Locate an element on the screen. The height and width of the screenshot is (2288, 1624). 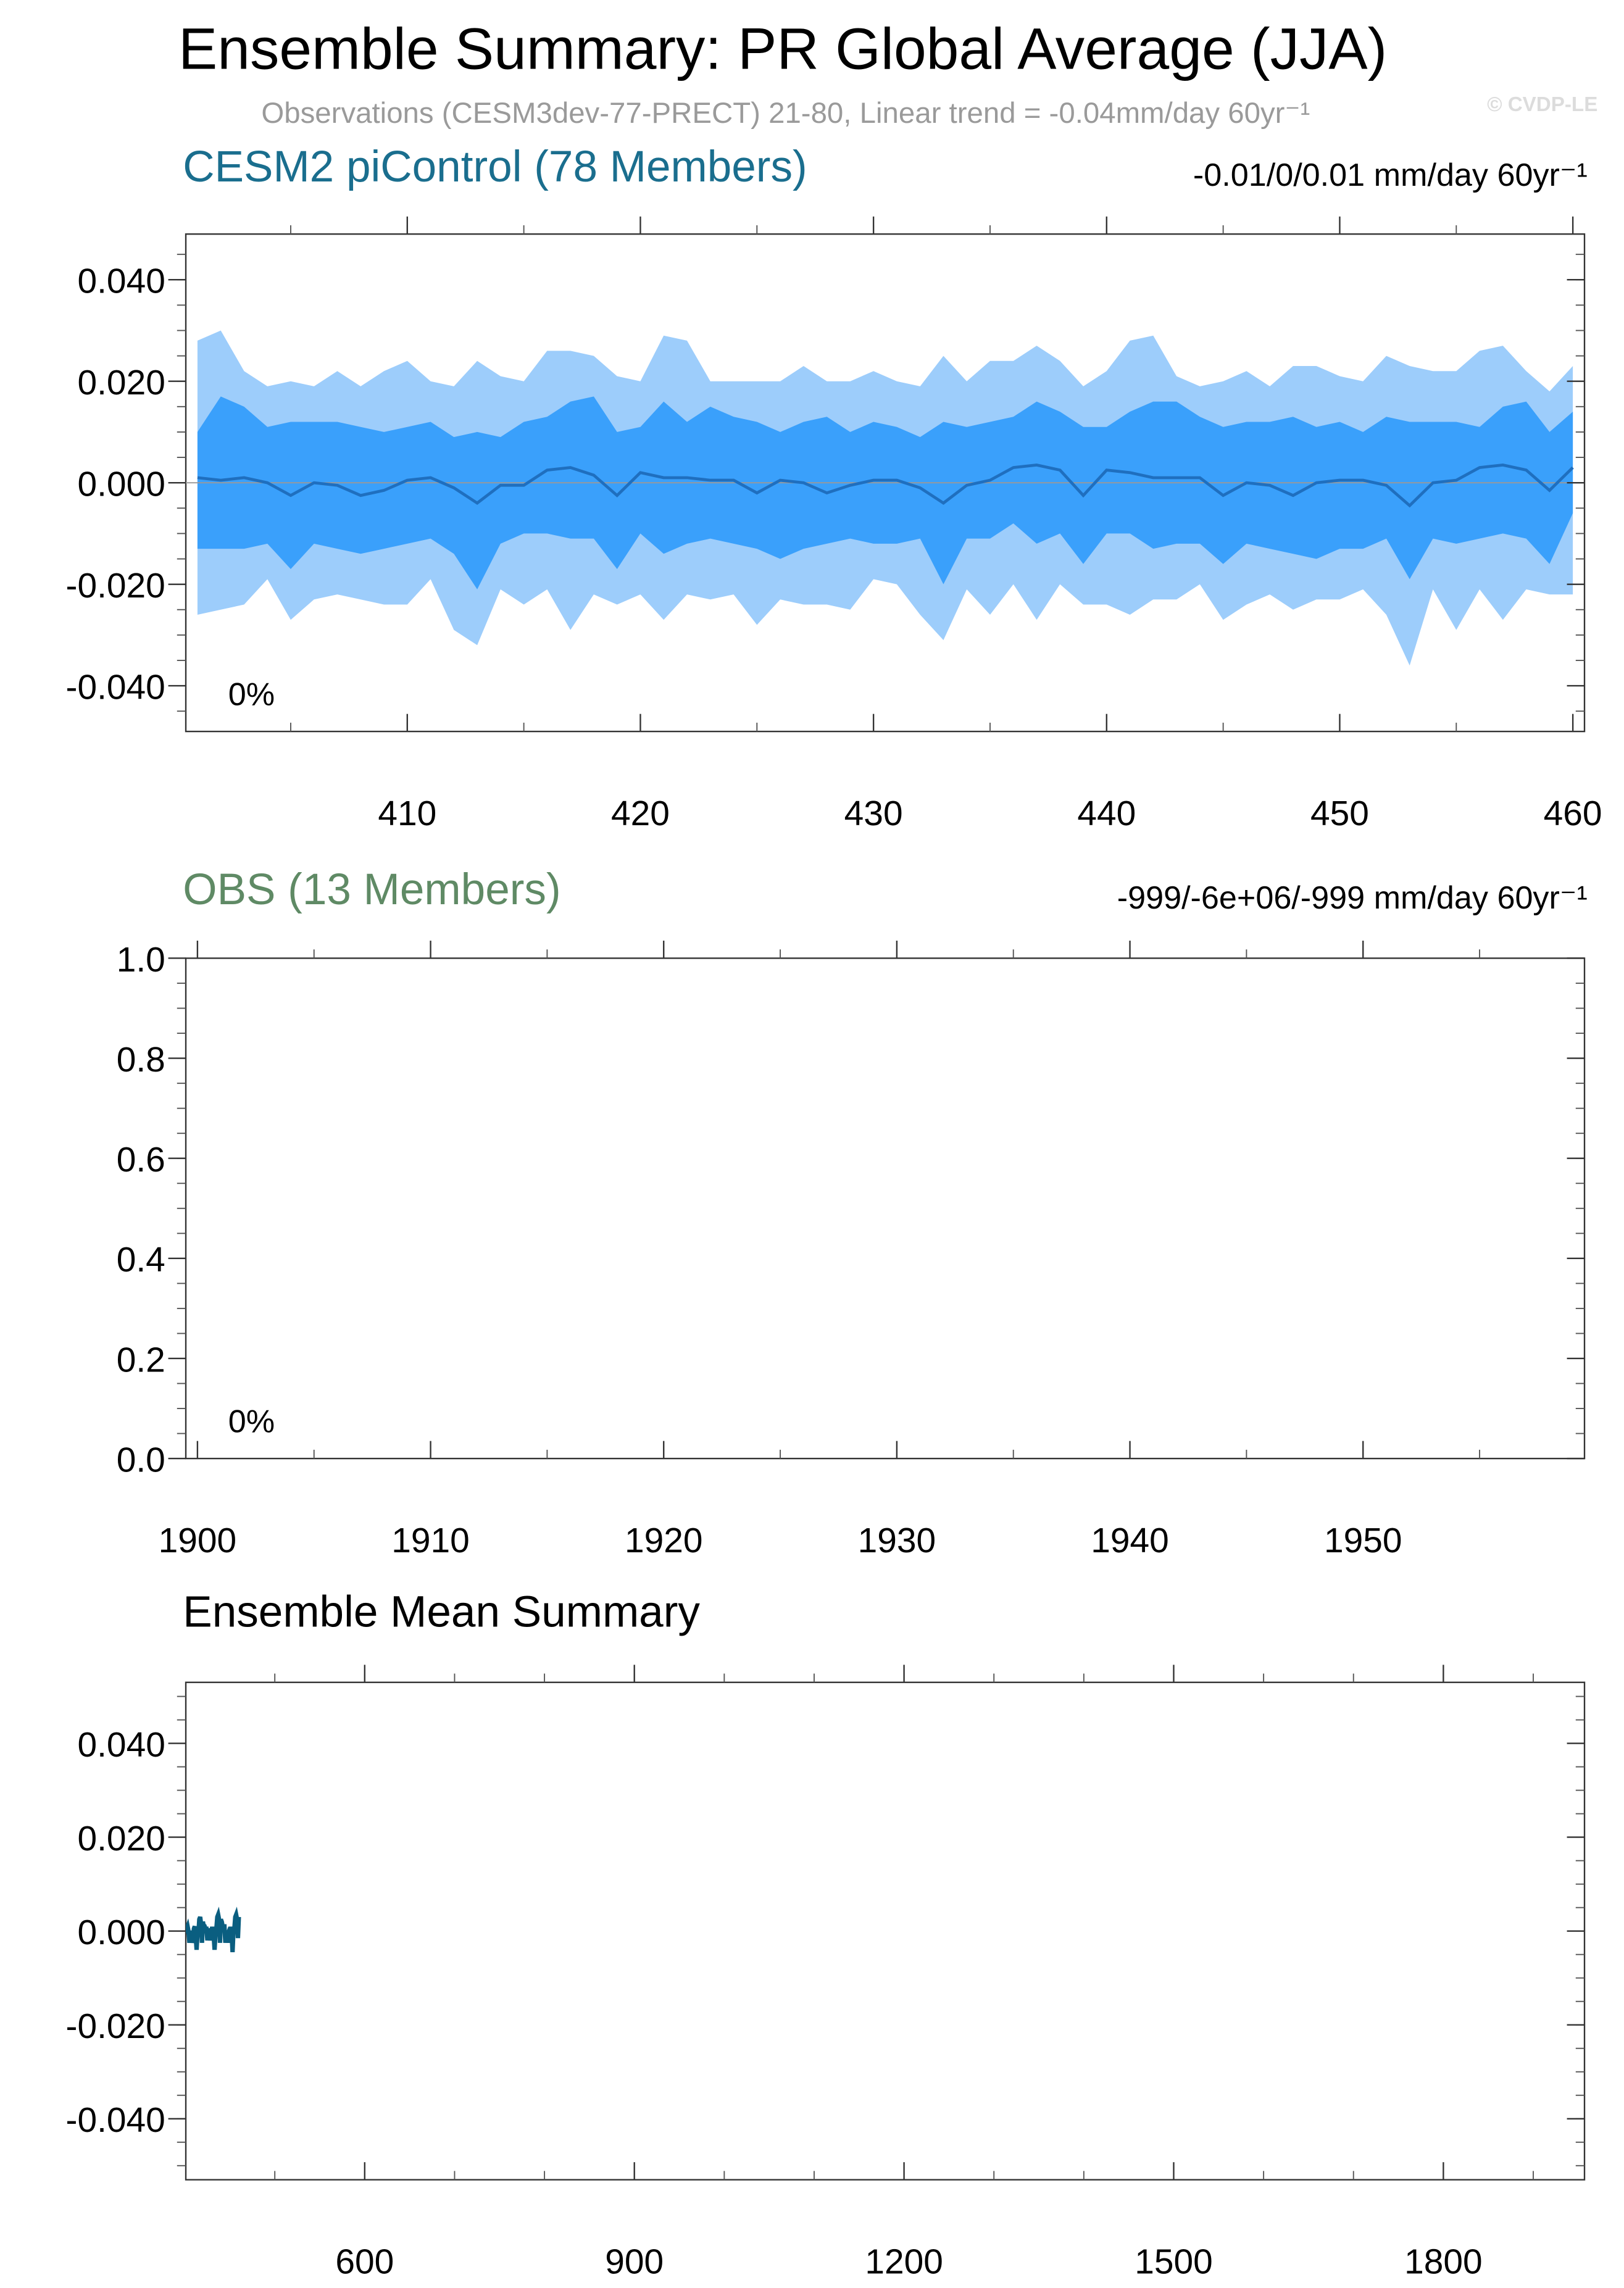
x-tick-label: 1940 is located at coordinates (1130, 1540).